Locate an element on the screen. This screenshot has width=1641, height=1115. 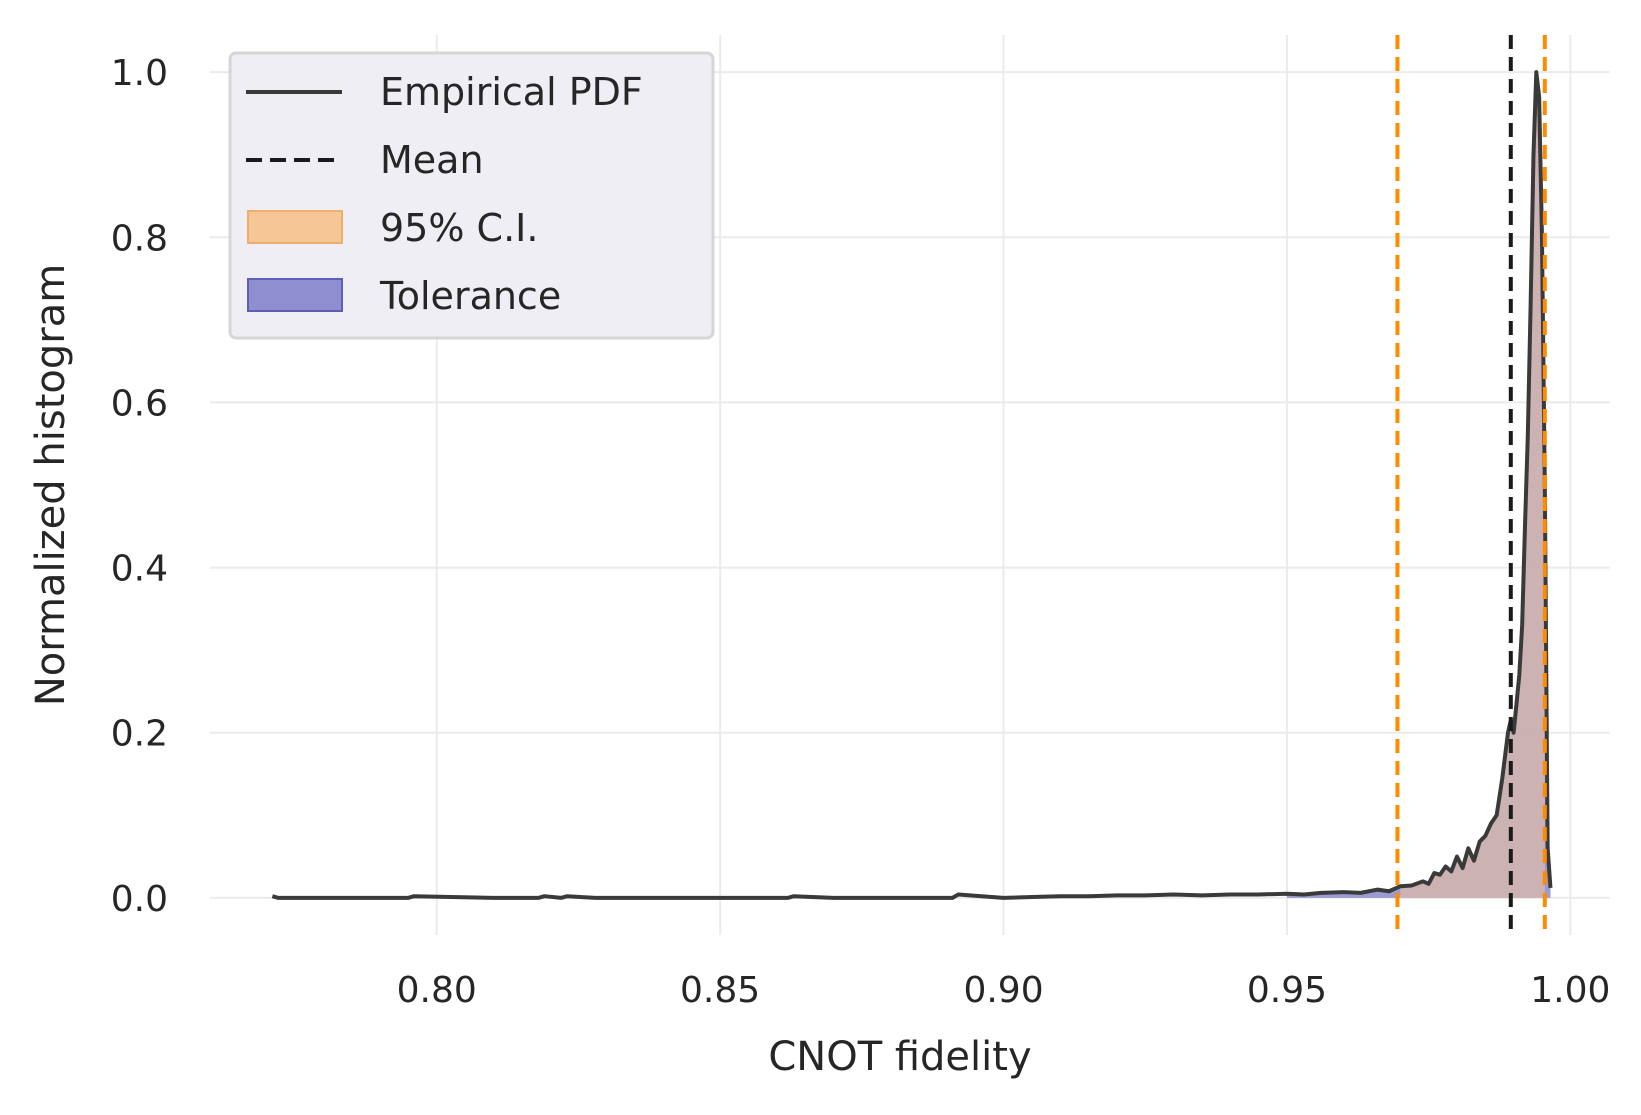
legend-handle-tolerance is located at coordinates (295, 295).